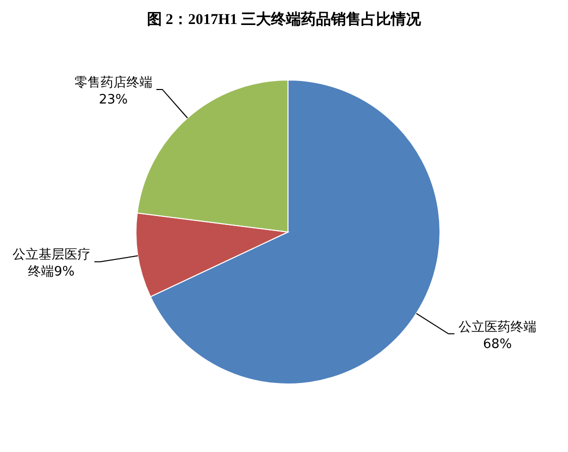  Describe the element at coordinates (113, 100) in the screenshot. I see `data-label: 23%` at that location.